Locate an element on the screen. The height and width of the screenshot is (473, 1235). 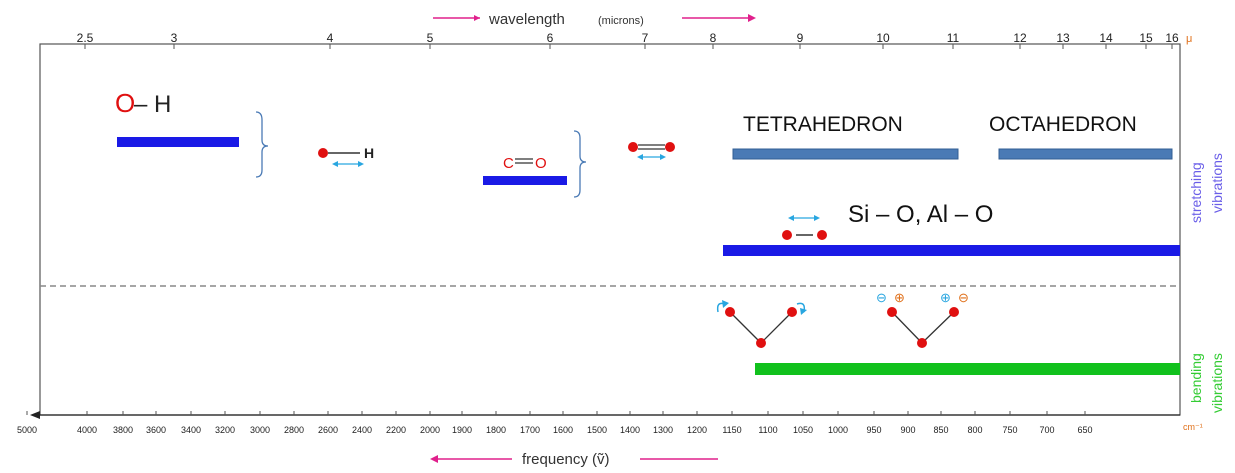
frequency-tick-label: 2600 is located at coordinates (328, 430).